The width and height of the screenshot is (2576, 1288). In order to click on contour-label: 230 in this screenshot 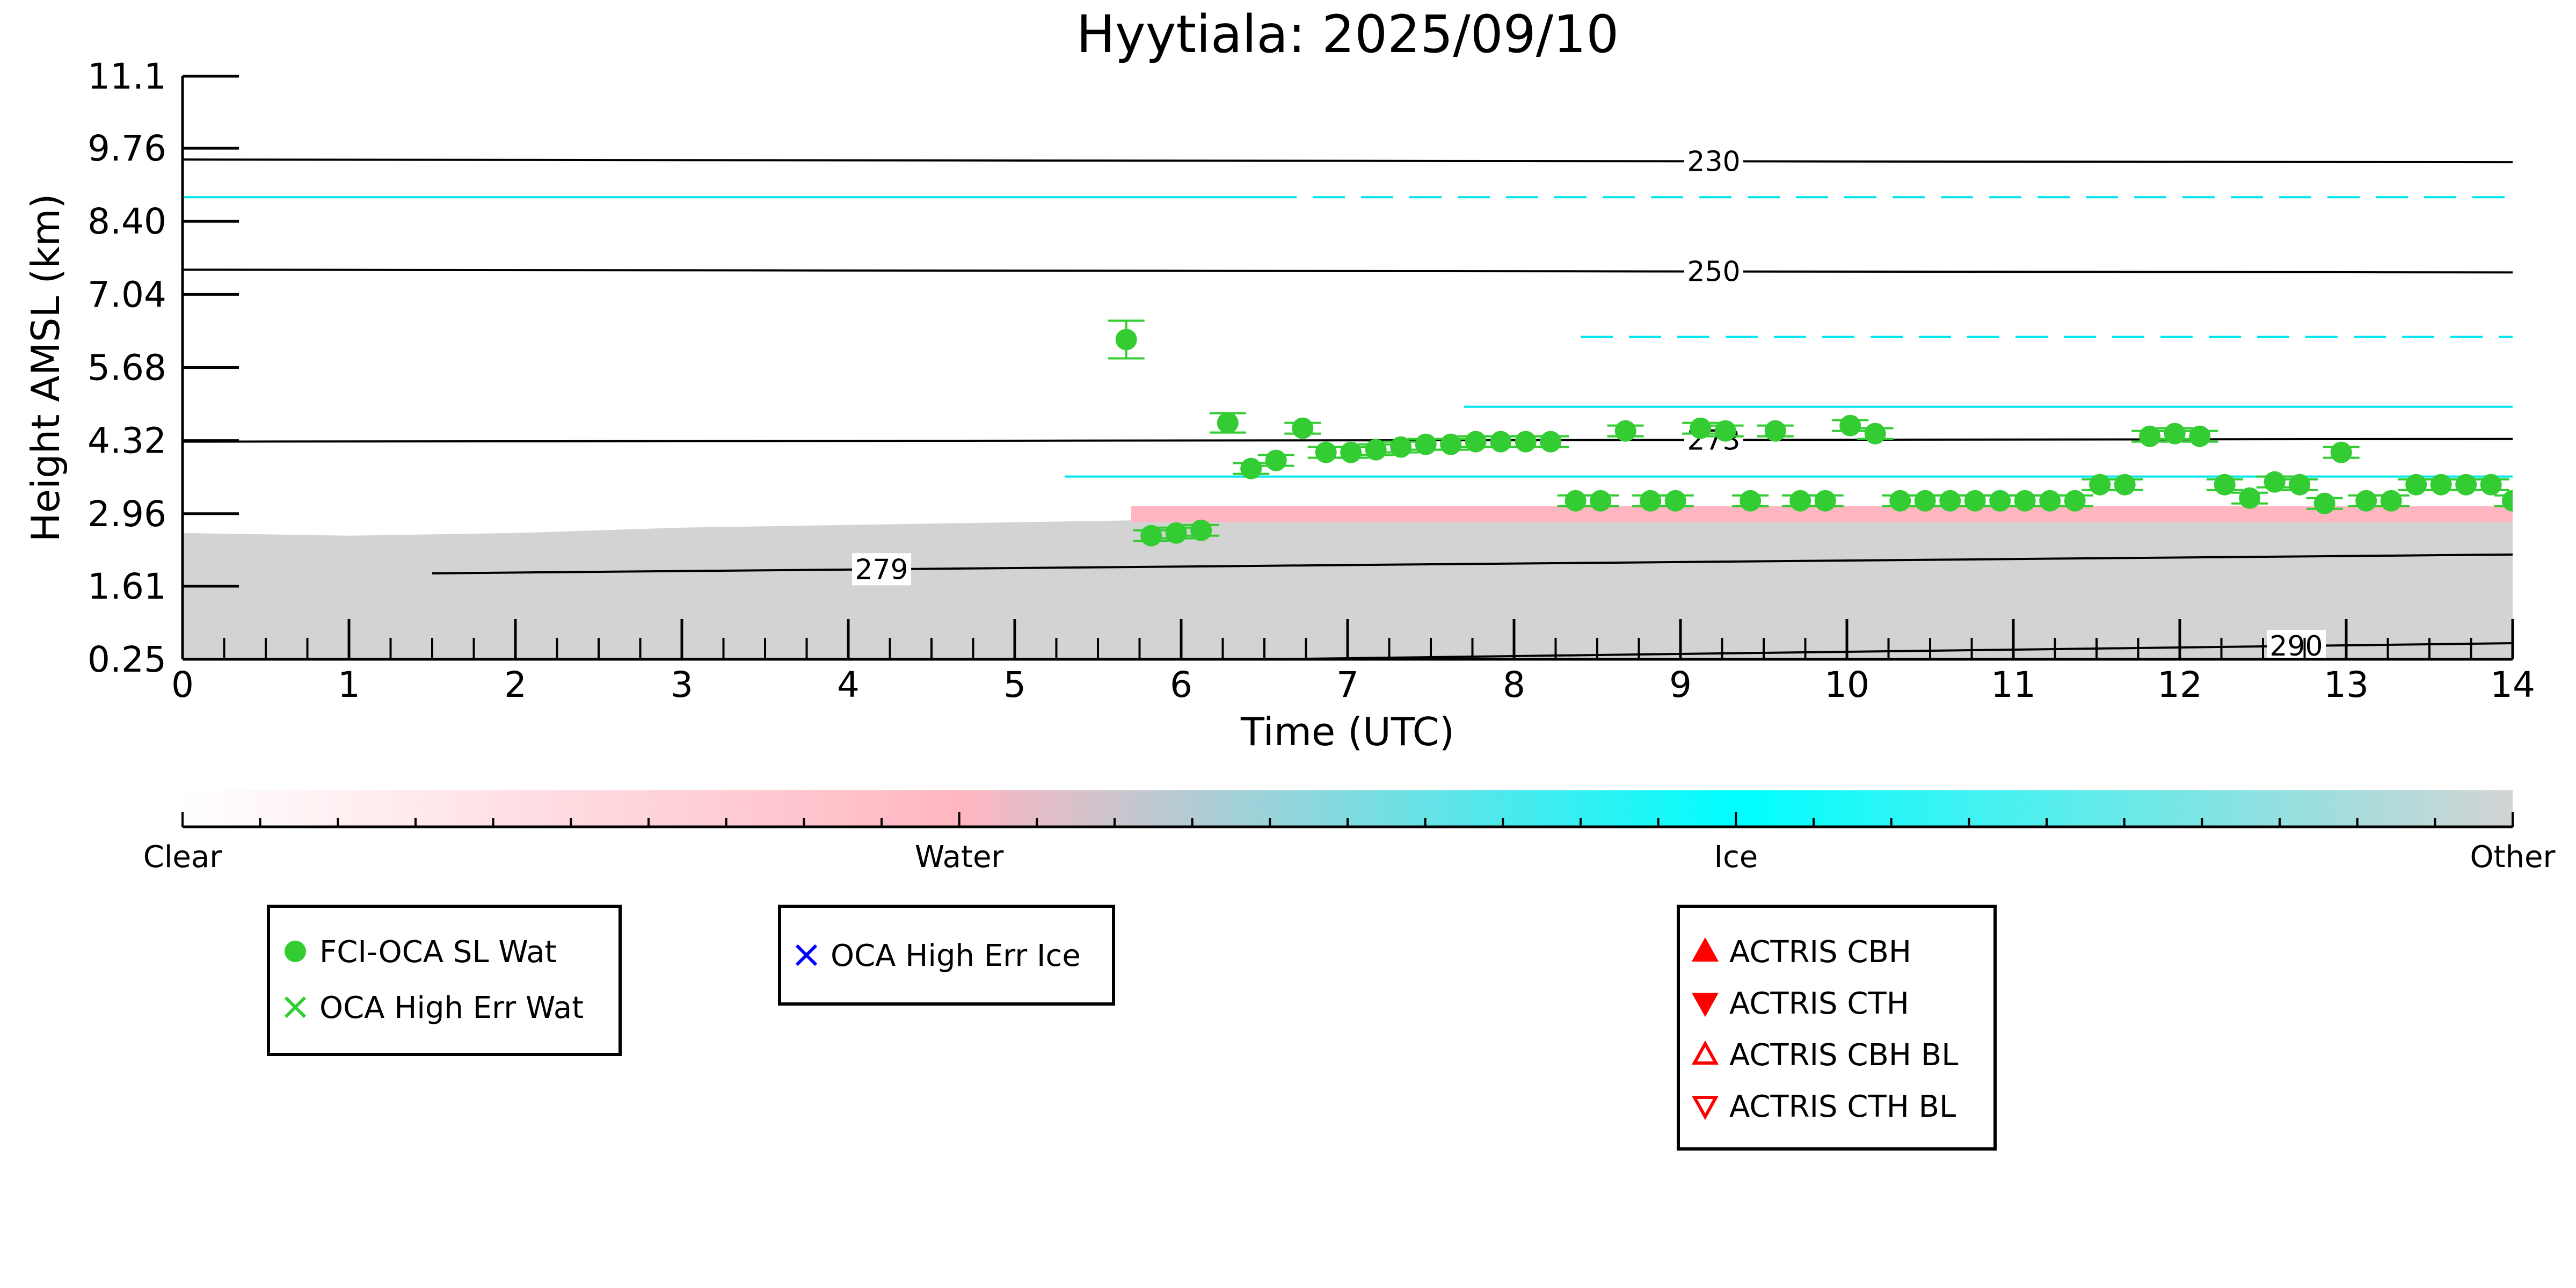, I will do `click(1713, 161)`.